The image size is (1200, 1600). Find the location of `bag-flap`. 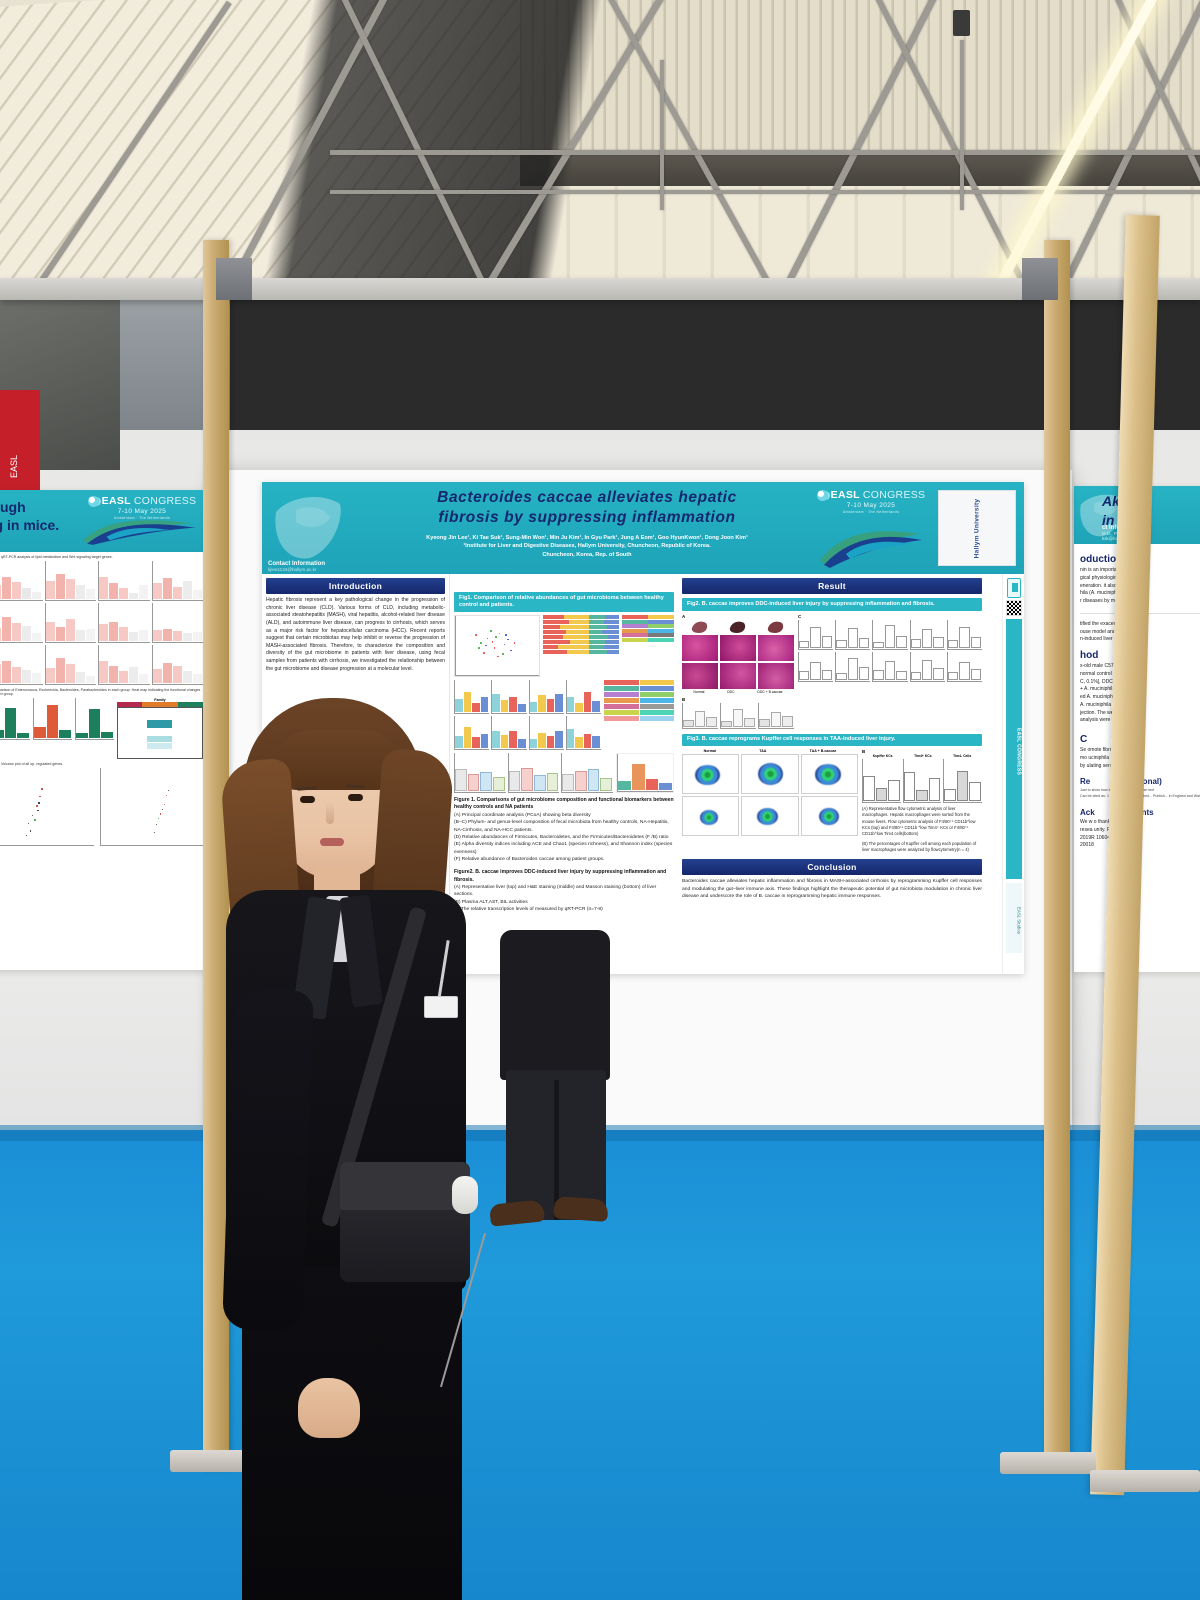

bag-flap is located at coordinates (405, 1186).